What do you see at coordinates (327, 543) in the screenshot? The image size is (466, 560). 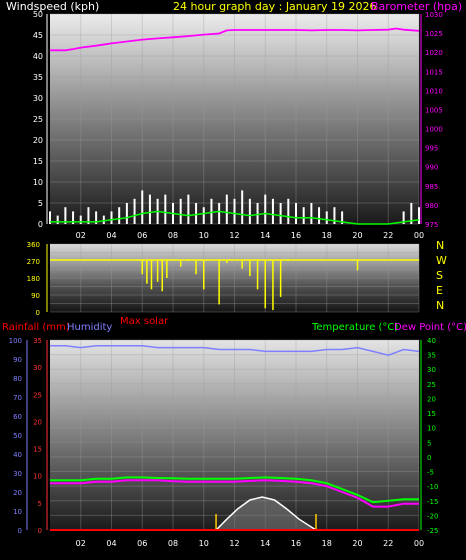 I see `temp-x-tick-label: 18` at bounding box center [327, 543].